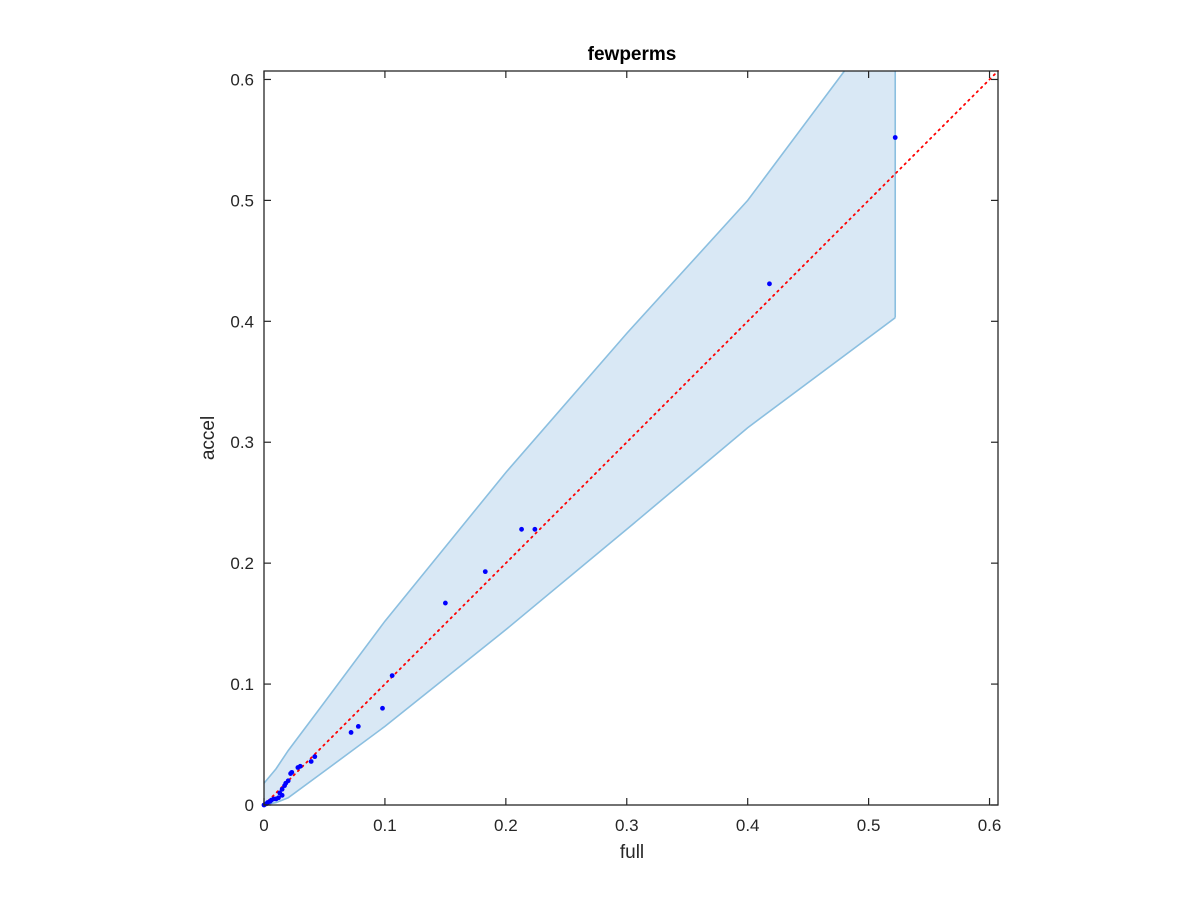 The image size is (1200, 900). What do you see at coordinates (632, 852) in the screenshot?
I see `x-axis-label: full` at bounding box center [632, 852].